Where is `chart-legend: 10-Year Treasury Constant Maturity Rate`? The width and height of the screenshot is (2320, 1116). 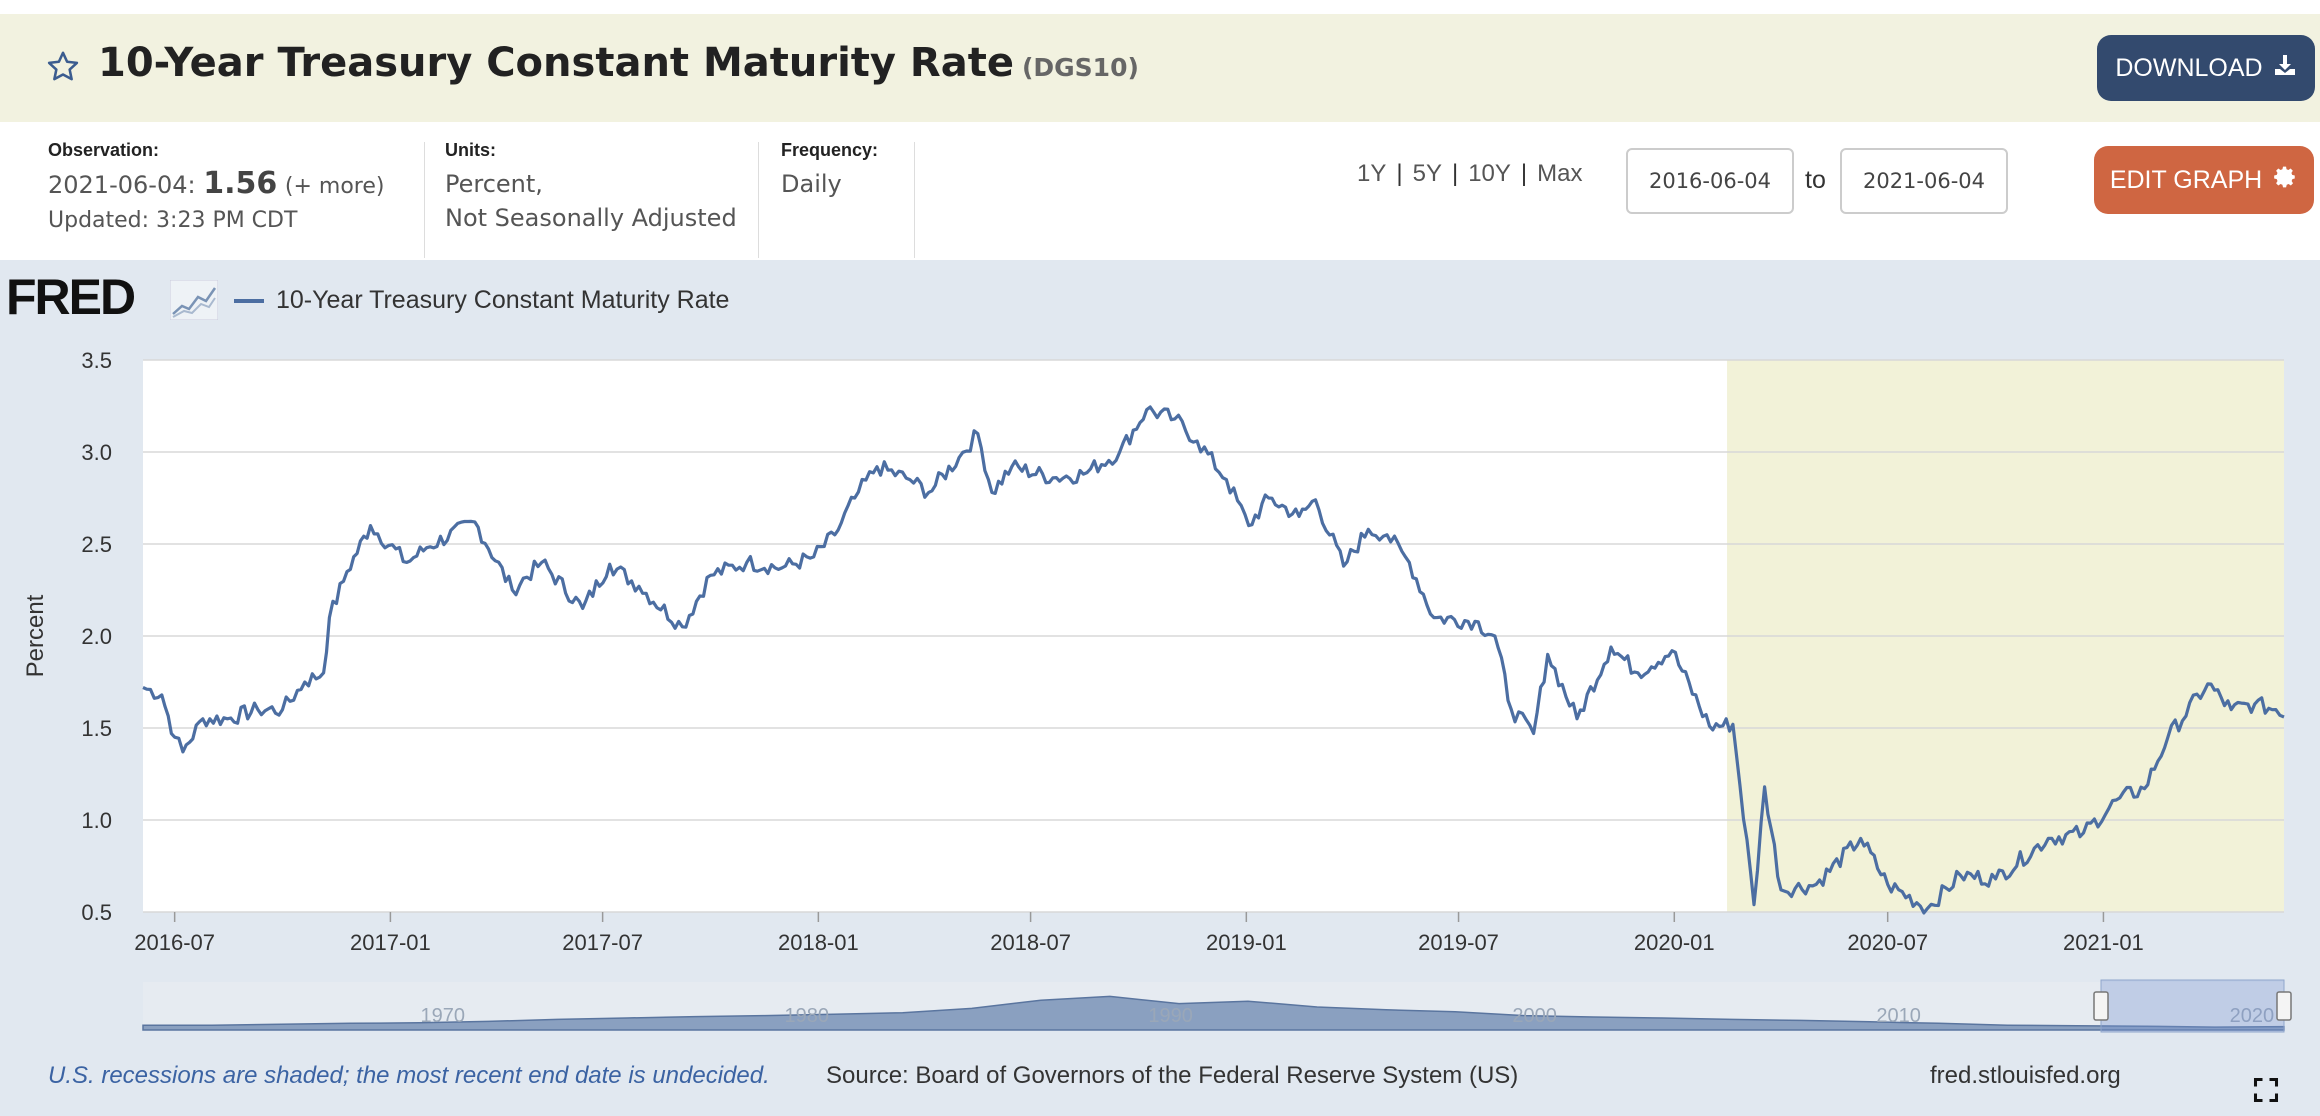 chart-legend: 10-Year Treasury Constant Maturity Rate is located at coordinates (481, 300).